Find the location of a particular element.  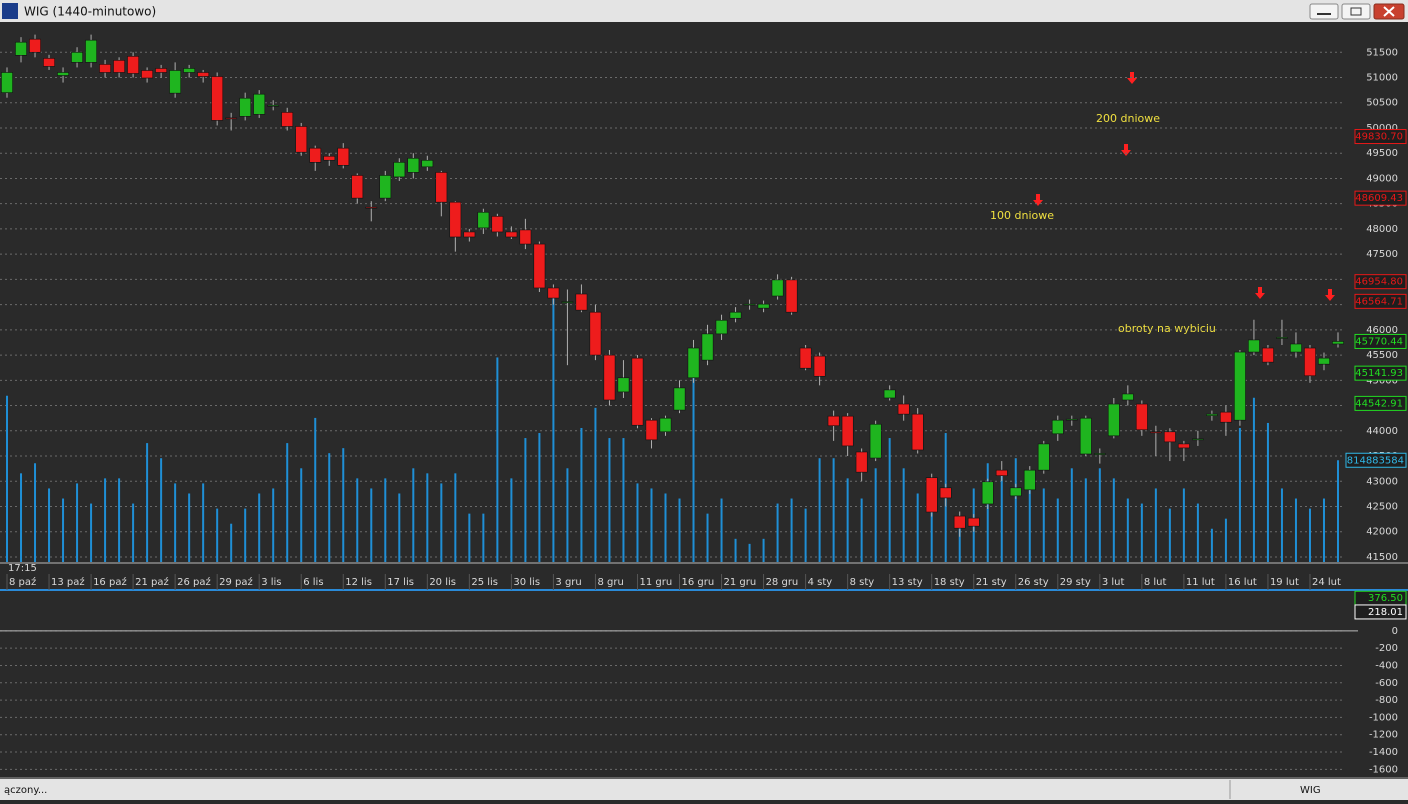

y-tick-label: 49500 is located at coordinates (1382, 153).